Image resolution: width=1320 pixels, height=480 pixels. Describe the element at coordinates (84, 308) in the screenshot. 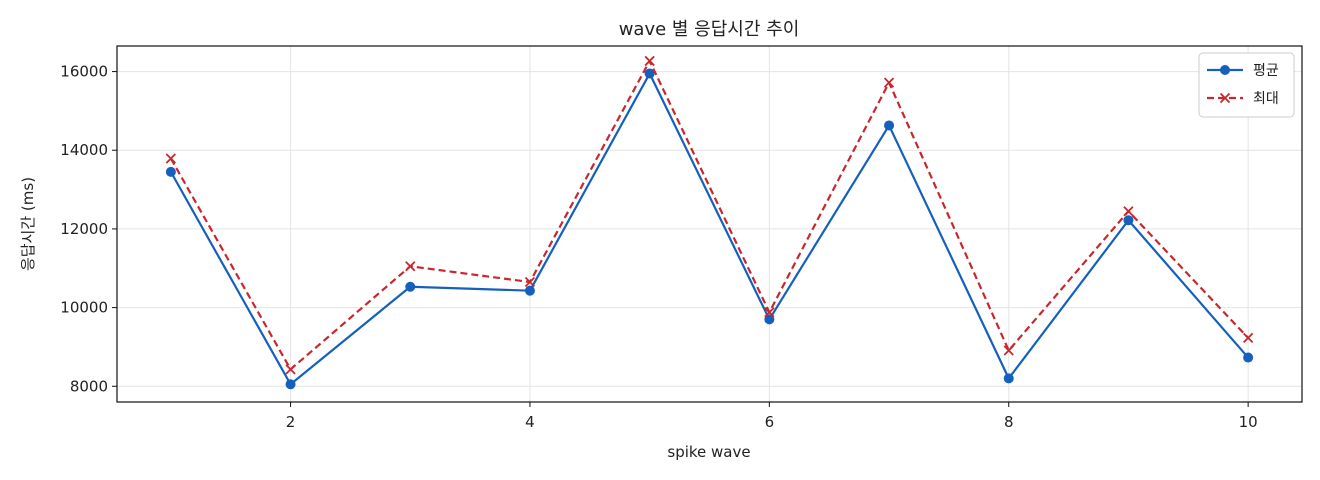

I see `y-tick-label: 10000` at that location.